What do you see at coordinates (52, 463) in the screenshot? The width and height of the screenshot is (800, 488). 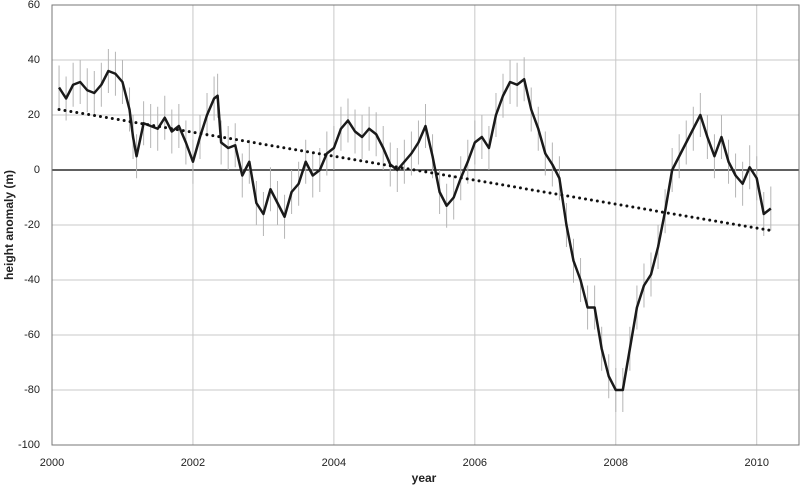 I see `x-tick-label: 2000` at bounding box center [52, 463].